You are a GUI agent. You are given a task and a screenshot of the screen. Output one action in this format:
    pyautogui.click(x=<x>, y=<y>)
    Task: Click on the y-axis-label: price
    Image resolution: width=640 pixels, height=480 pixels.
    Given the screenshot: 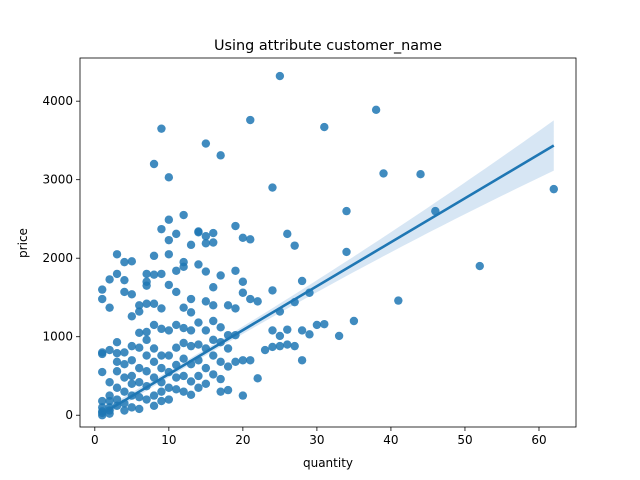 What is the action you would take?
    pyautogui.click(x=23, y=243)
    